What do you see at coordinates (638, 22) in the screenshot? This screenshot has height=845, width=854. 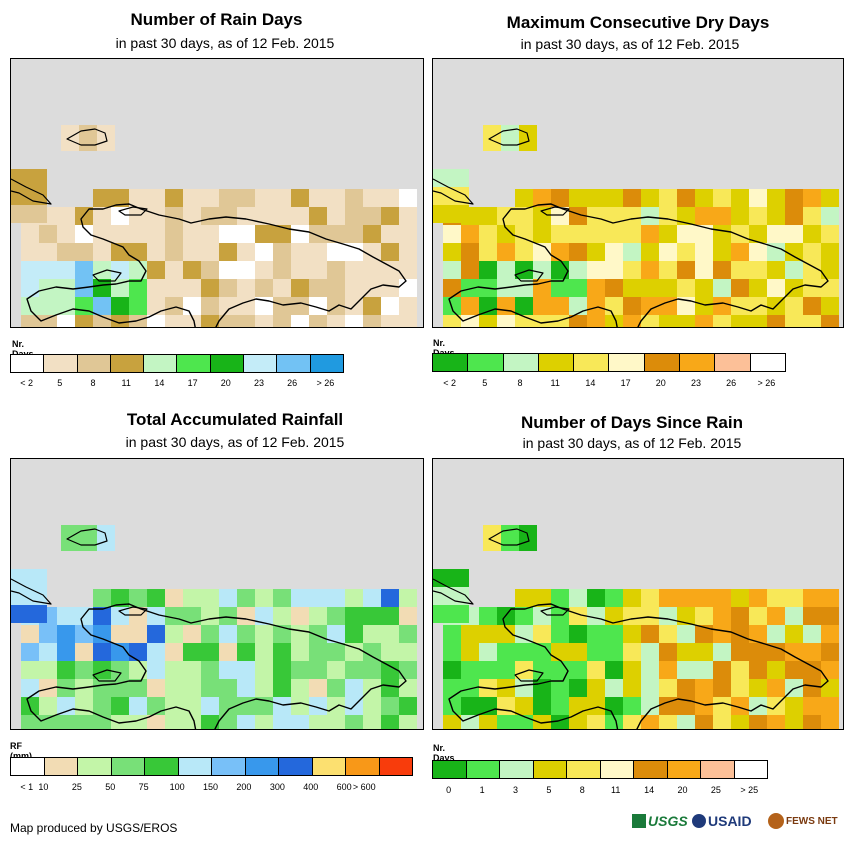 I see `panel-title: Maximum Consecutive Dry Days` at bounding box center [638, 22].